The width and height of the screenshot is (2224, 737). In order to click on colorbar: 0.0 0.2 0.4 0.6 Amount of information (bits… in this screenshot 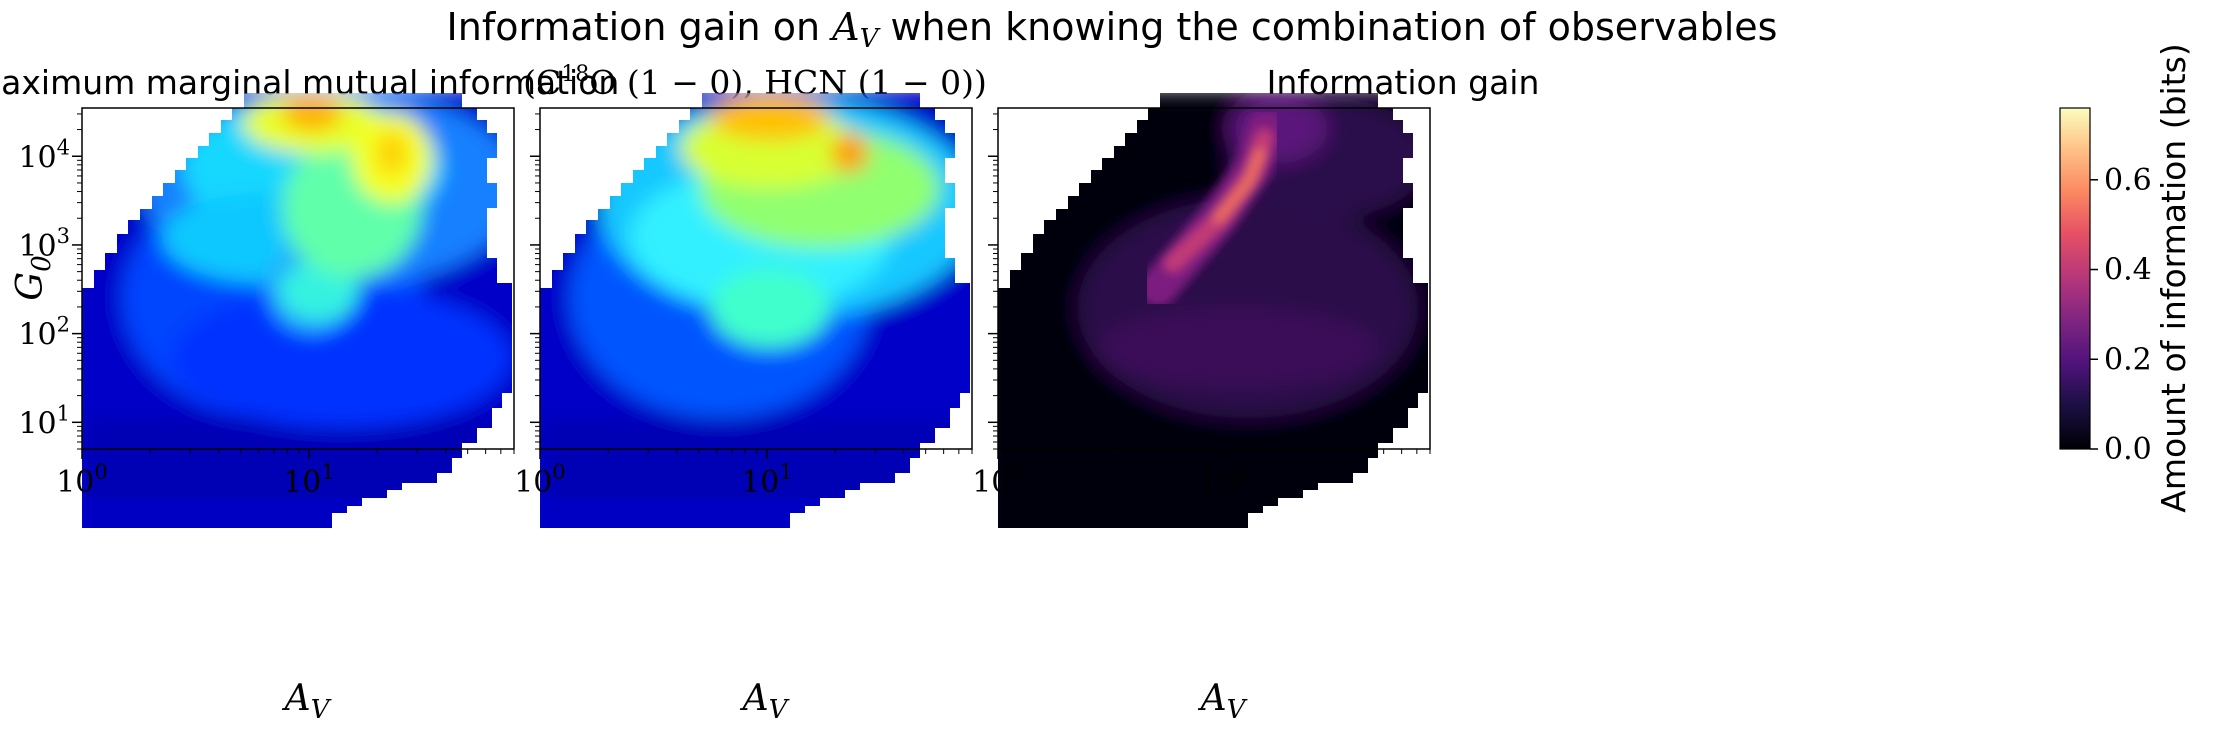, I will do `click(2126, 278)`.